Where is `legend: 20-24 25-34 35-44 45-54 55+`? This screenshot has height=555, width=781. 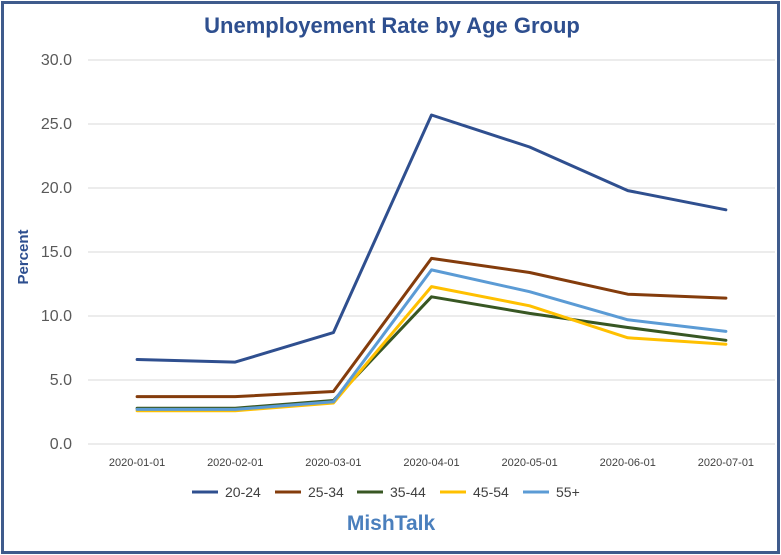 legend: 20-24 25-34 35-44 45-54 55+ is located at coordinates (386, 492).